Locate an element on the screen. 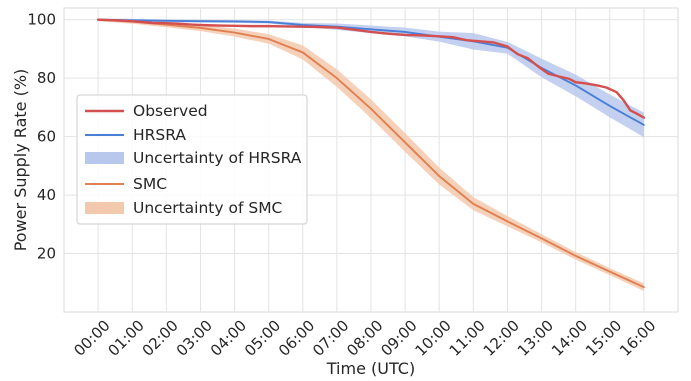 The height and width of the screenshot is (381, 691). legend-hrsra-label: HRSRA is located at coordinates (159, 135).